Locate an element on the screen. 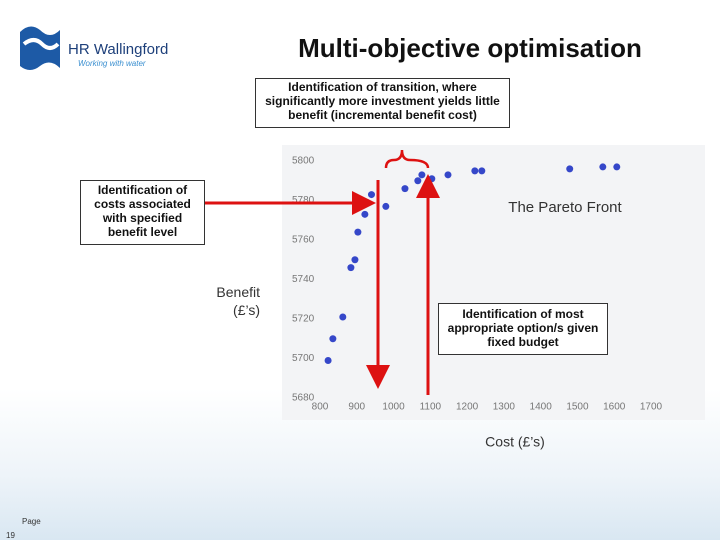 The image size is (720, 540). x-tick-label: 800 is located at coordinates (320, 407).